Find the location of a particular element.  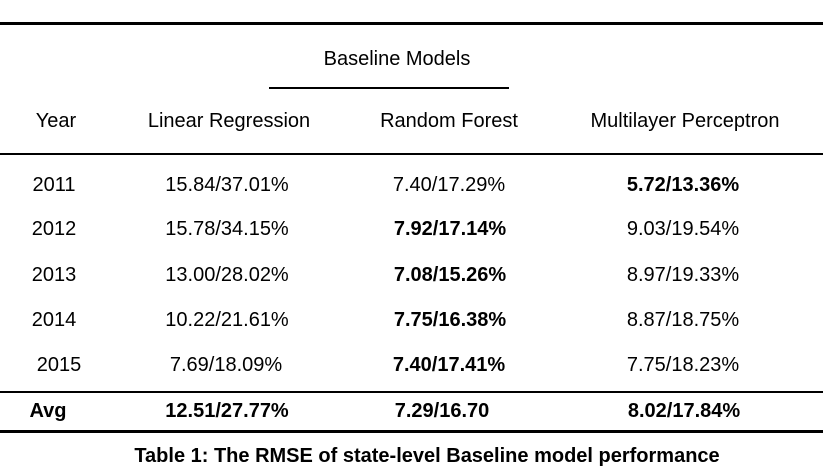

column-header-random-forest: Random Forest is located at coordinates (449, 121).